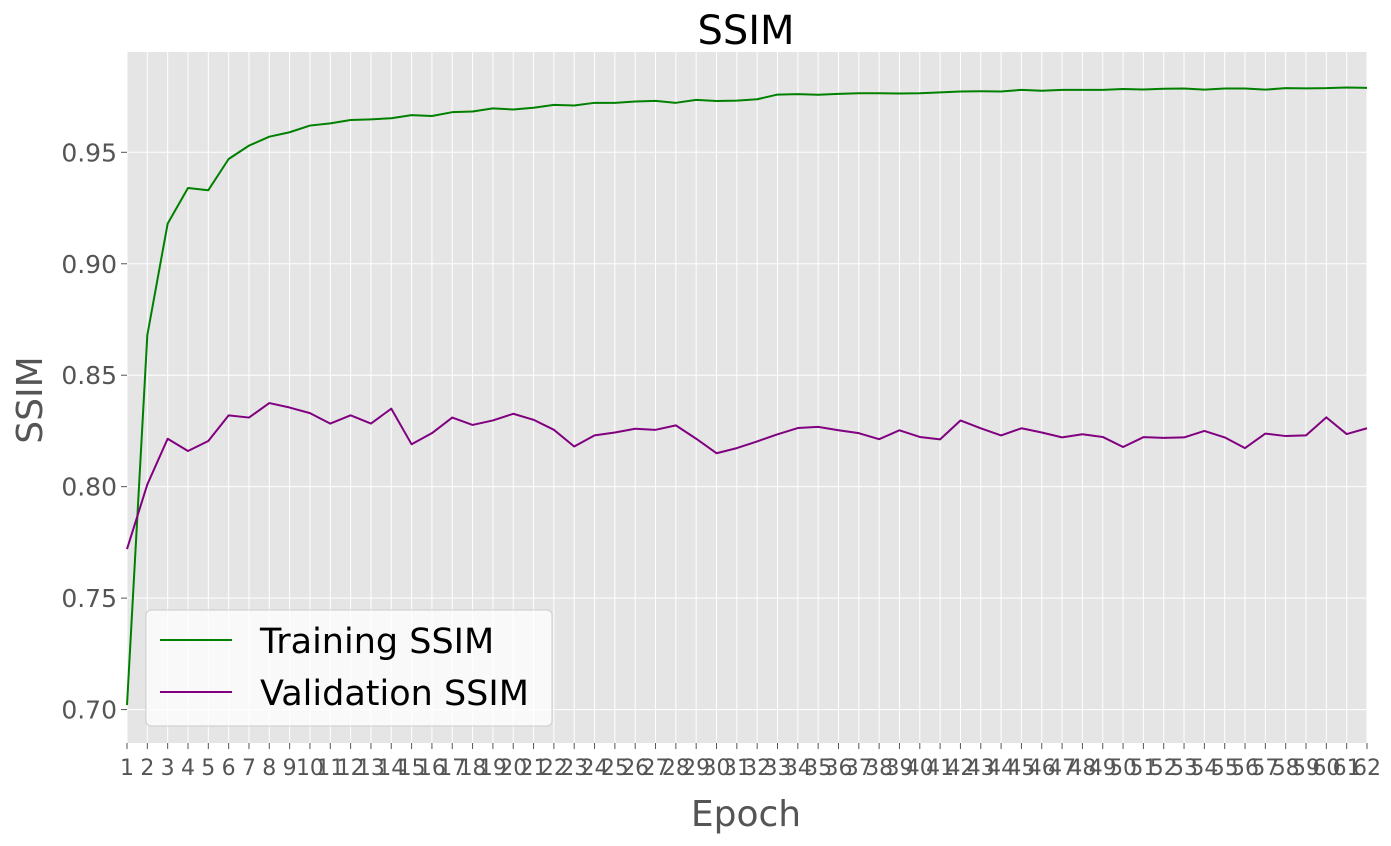 The height and width of the screenshot is (846, 1391). Describe the element at coordinates (696, 768) in the screenshot. I see `x-tick-label: 29` at that location.